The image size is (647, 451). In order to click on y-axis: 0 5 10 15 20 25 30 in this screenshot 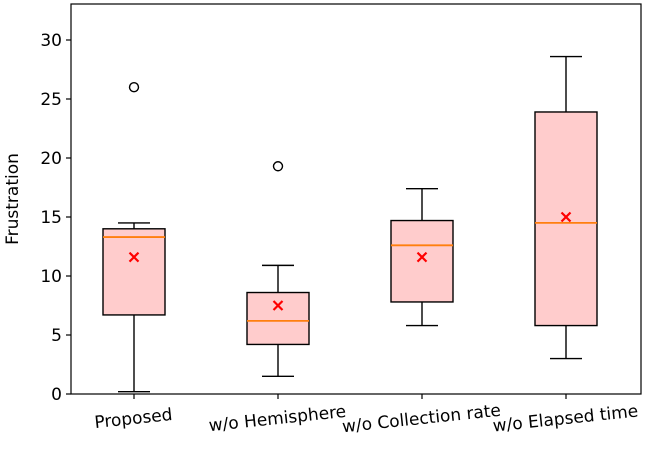, I will do `click(55, 218)`.